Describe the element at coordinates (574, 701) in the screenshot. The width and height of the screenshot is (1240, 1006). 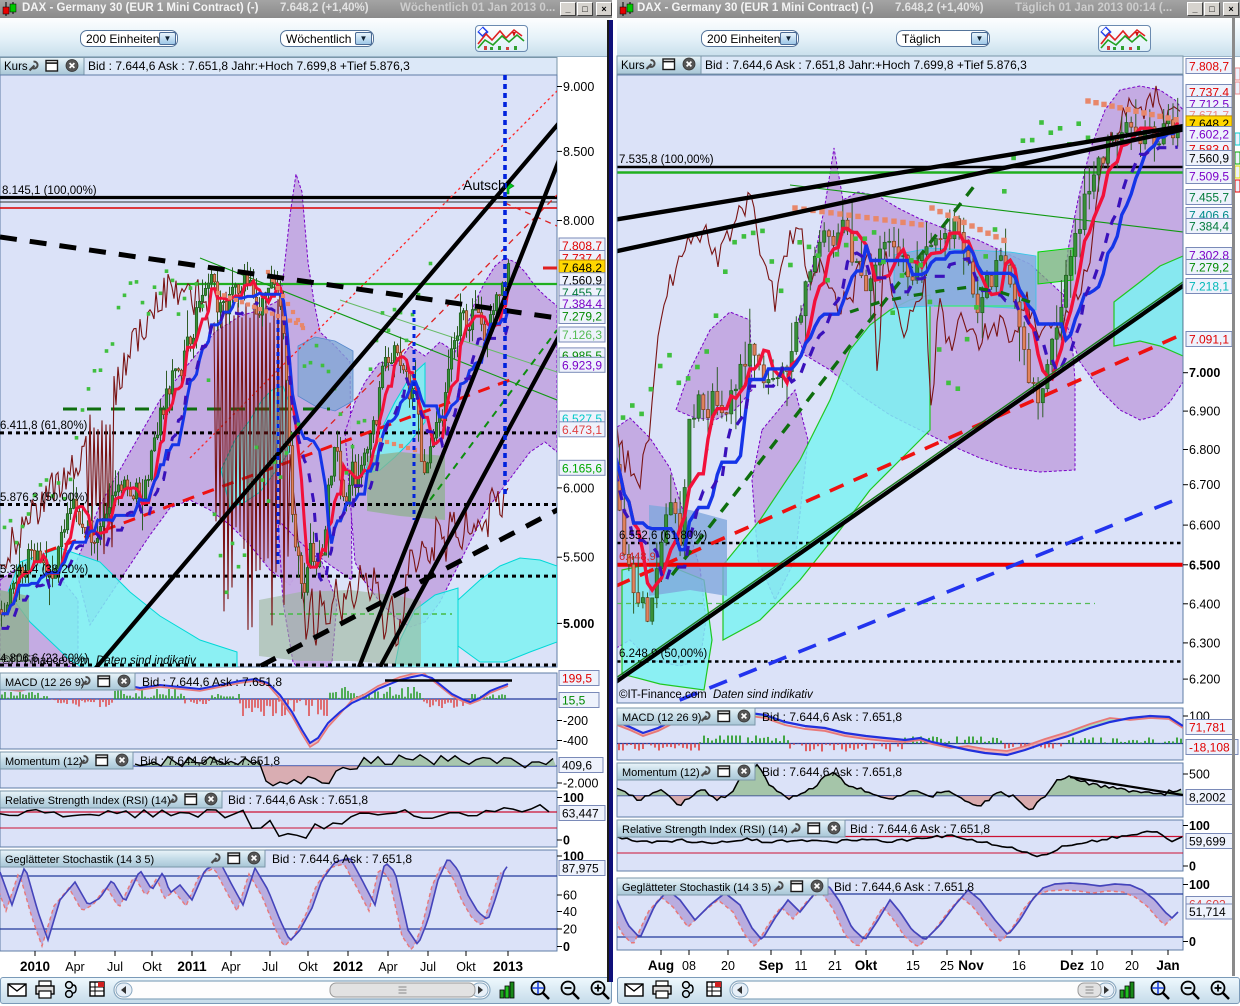
I see `svg-text: 15,5` at that location.